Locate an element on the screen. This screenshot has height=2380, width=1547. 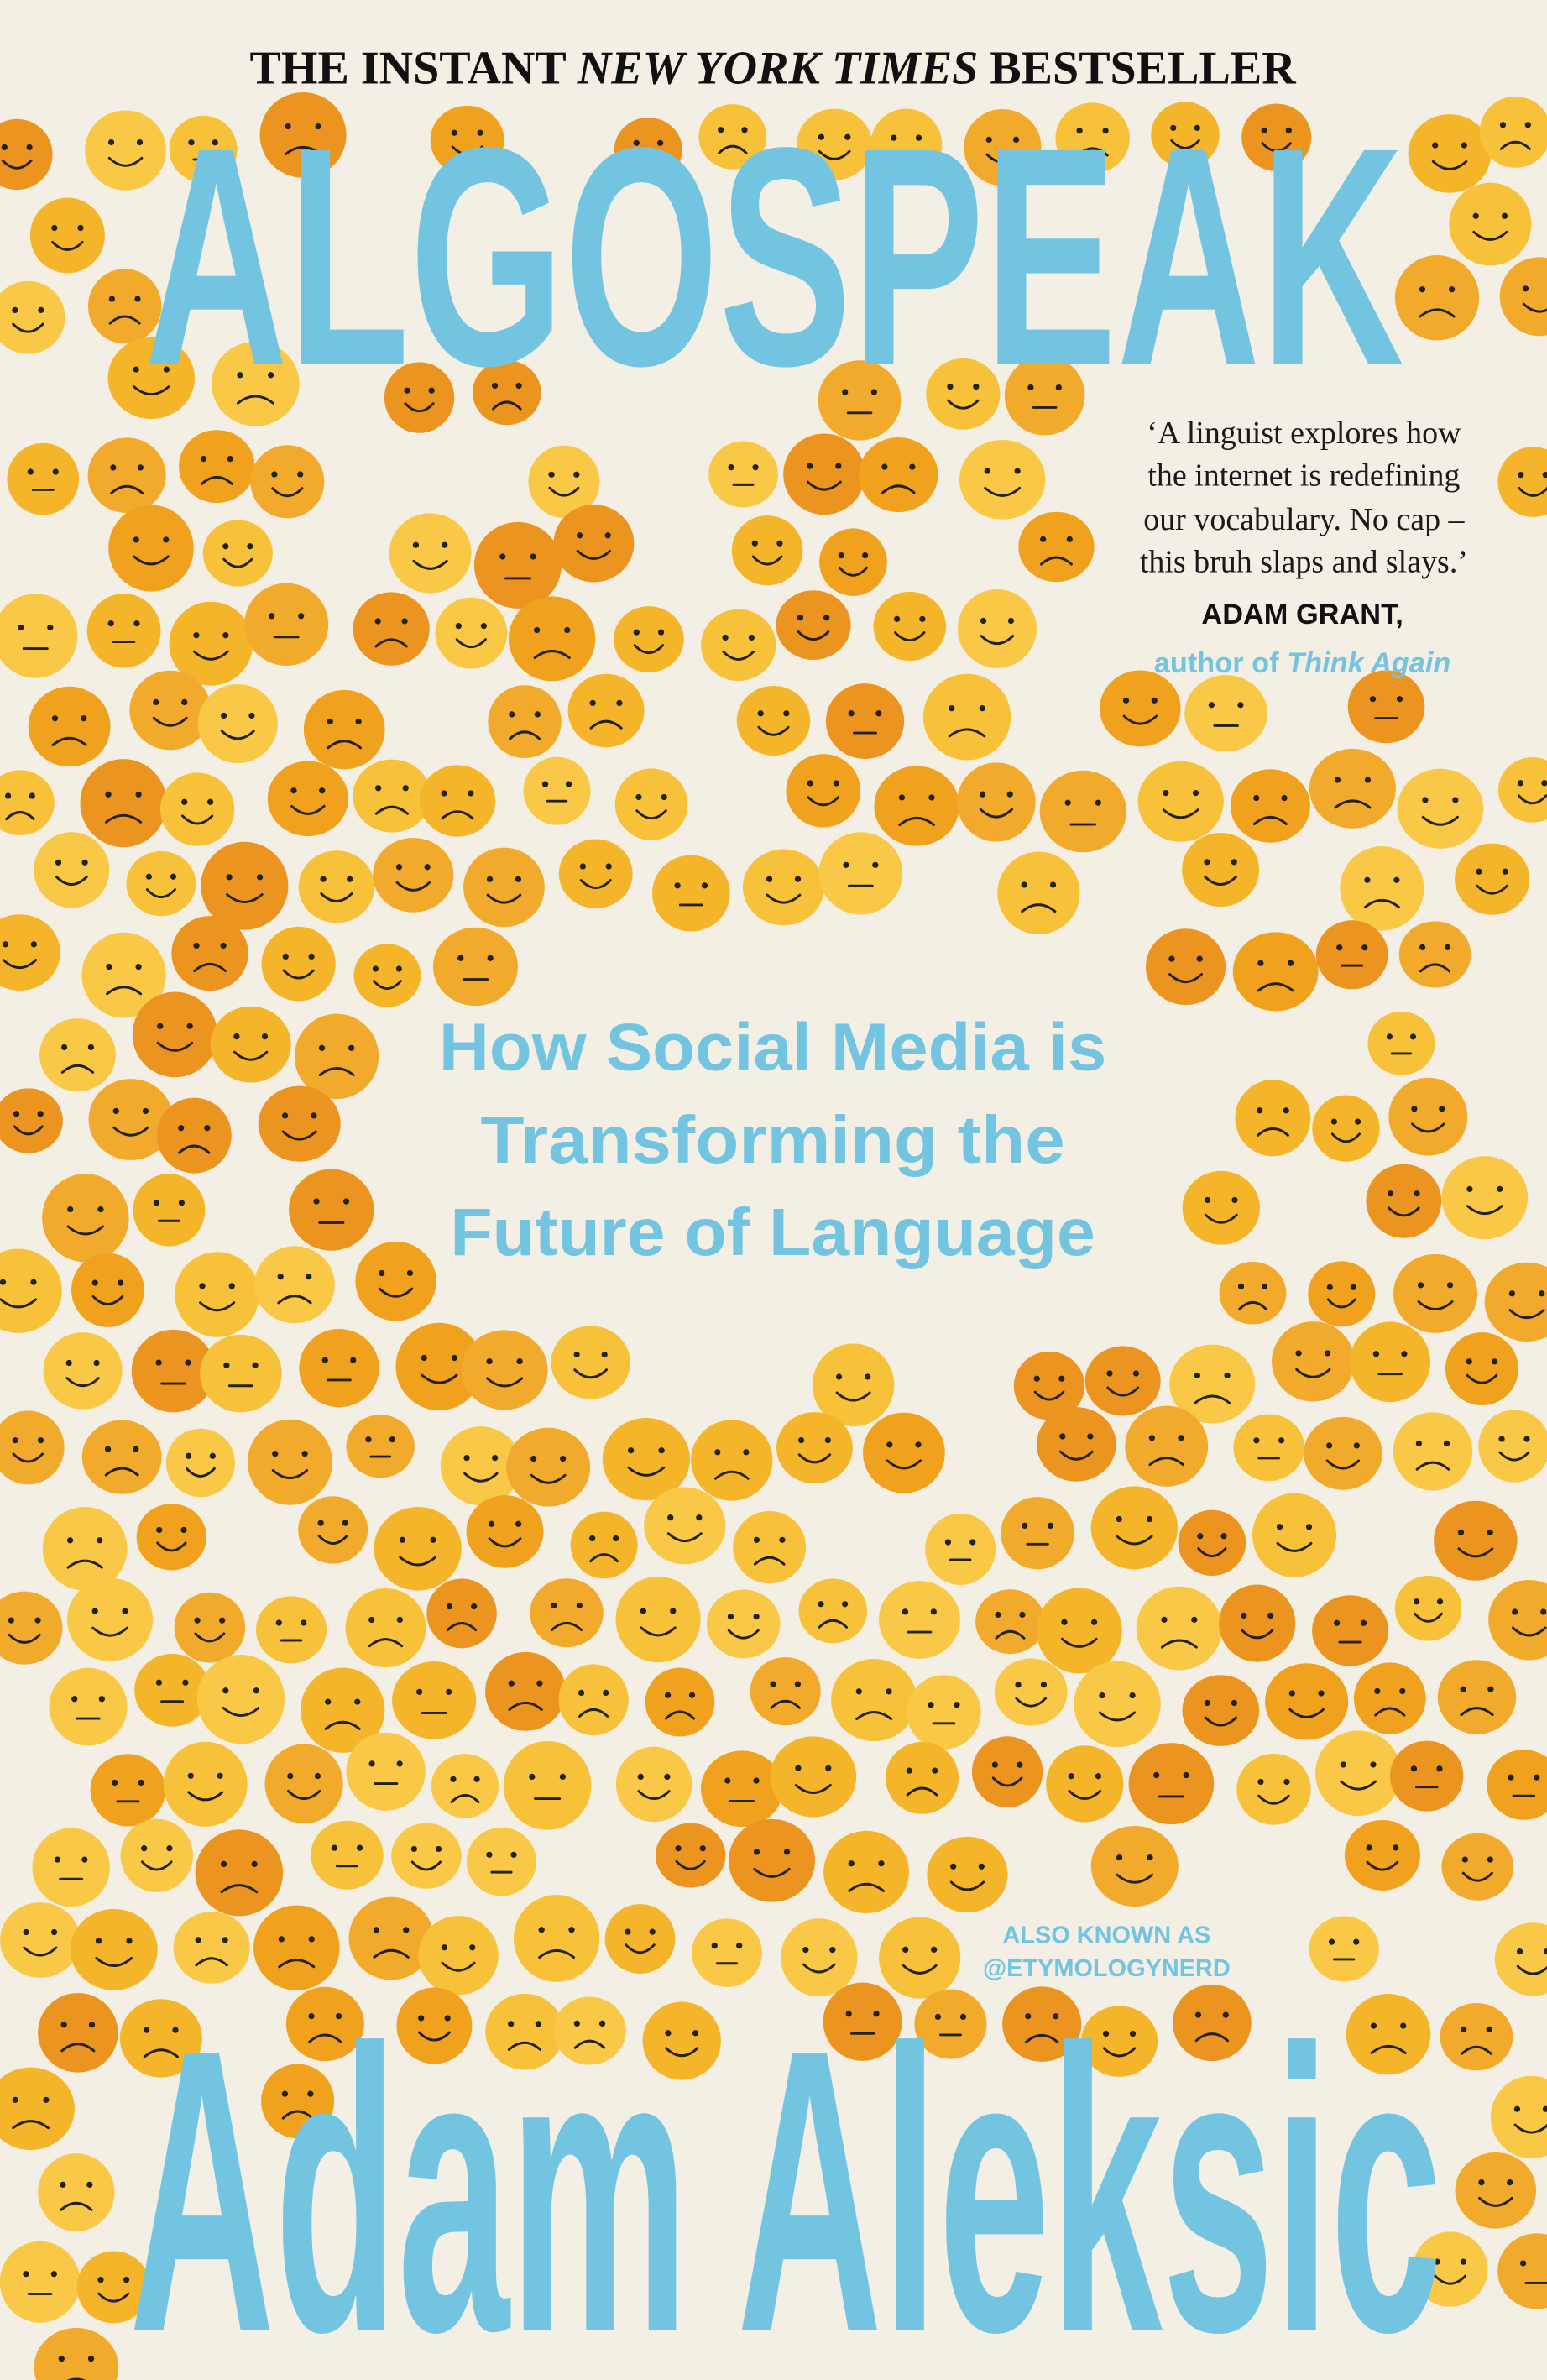
alias: ALSO KNOWN AS @ETYMOLOGYNERD is located at coordinates (1107, 1952).